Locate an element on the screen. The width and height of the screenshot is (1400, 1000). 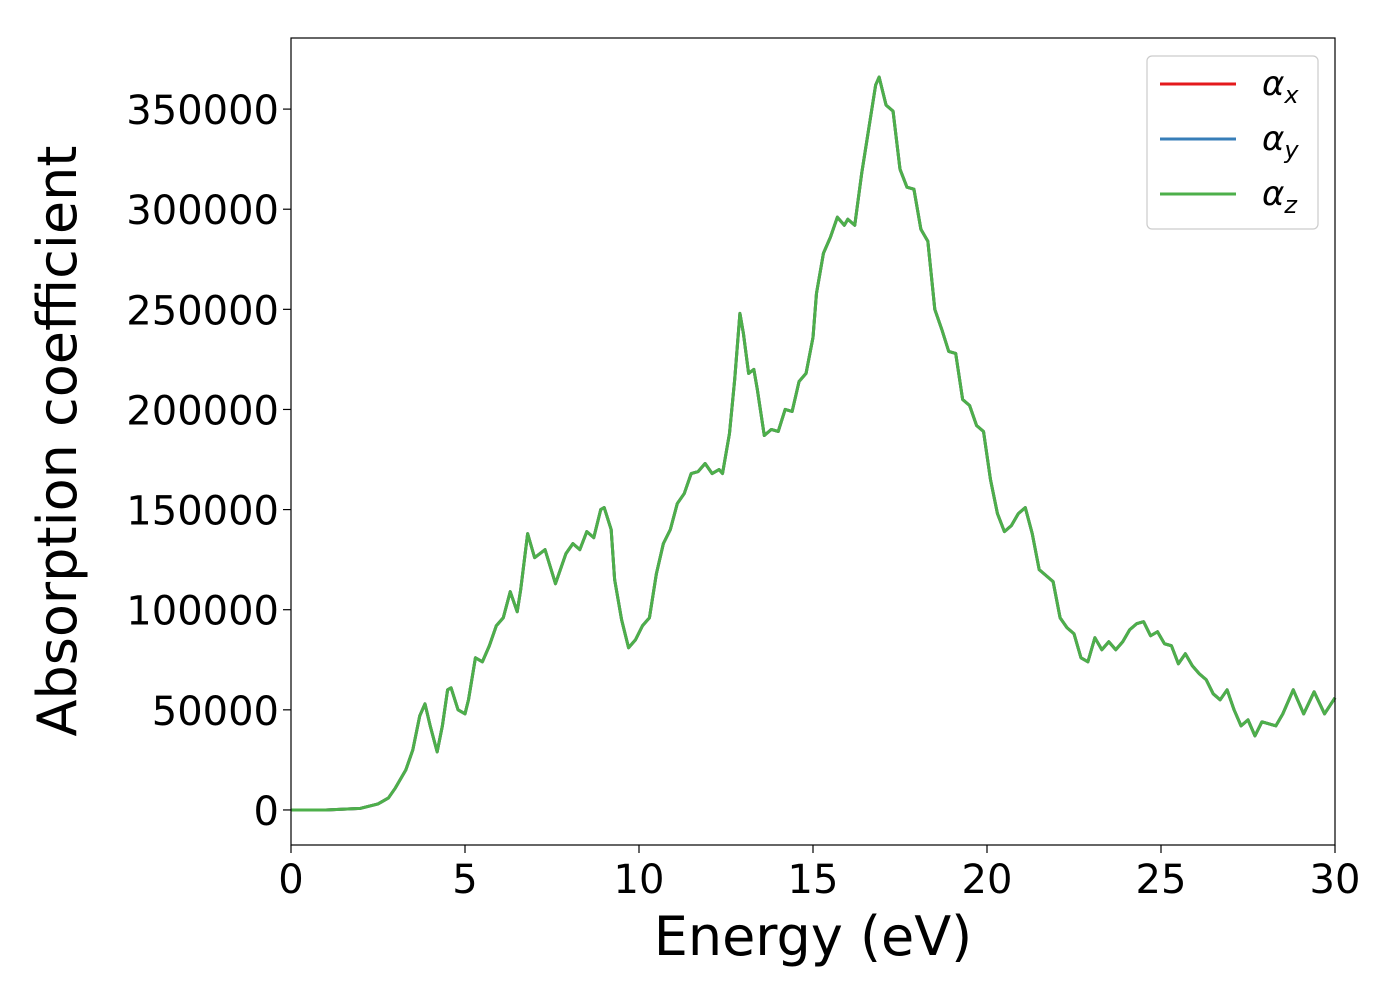
x-tick-label: 0 is located at coordinates (290, 880).